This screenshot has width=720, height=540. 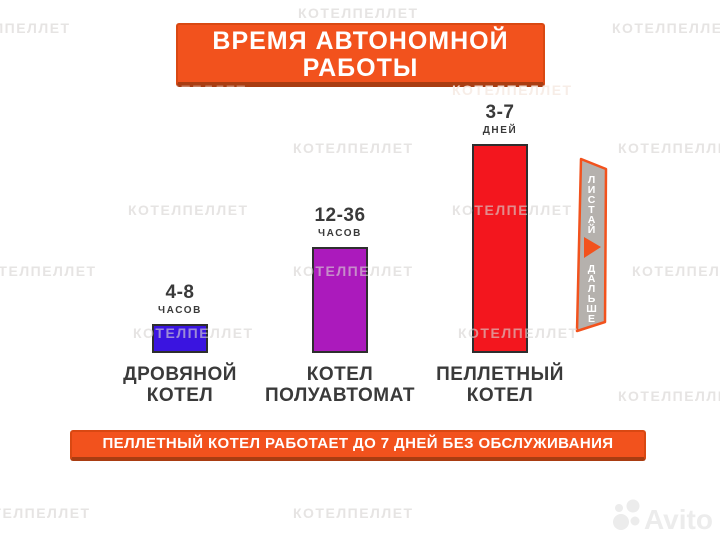 I want to click on ribbon-letter: Т, so click(x=591, y=210).